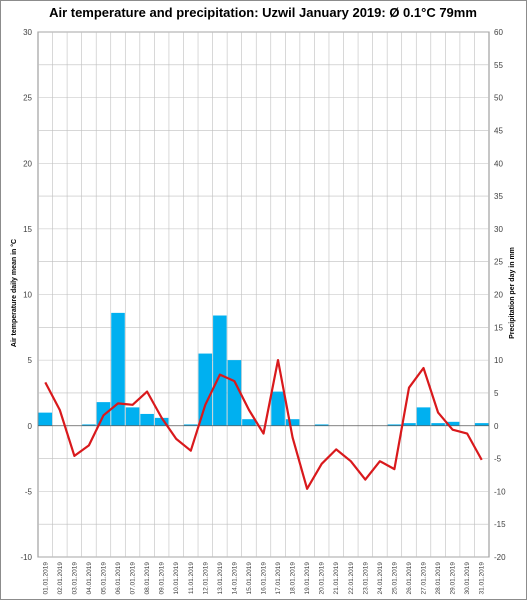 Image resolution: width=527 pixels, height=600 pixels. Describe the element at coordinates (322, 578) in the screenshot. I see `x-tick-label: 20.01.2019` at that location.